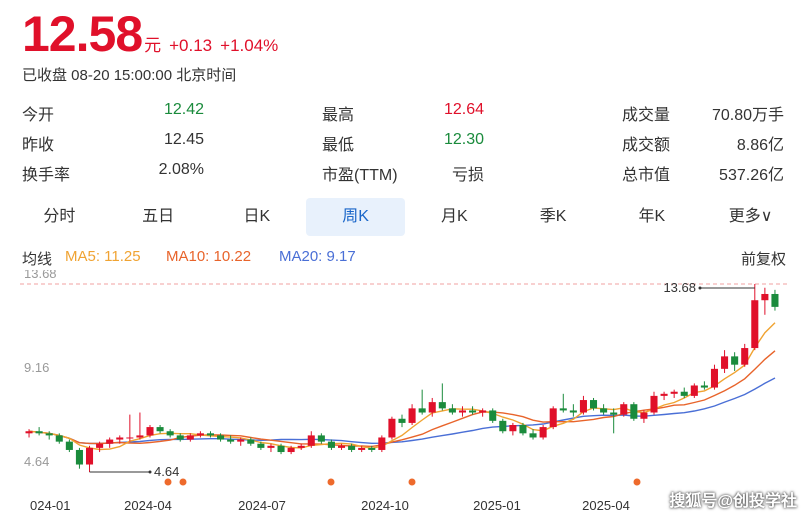 This screenshot has height=521, width=811. What do you see at coordinates (59, 216) in the screenshot?
I see `tab-0: 分时` at bounding box center [59, 216].